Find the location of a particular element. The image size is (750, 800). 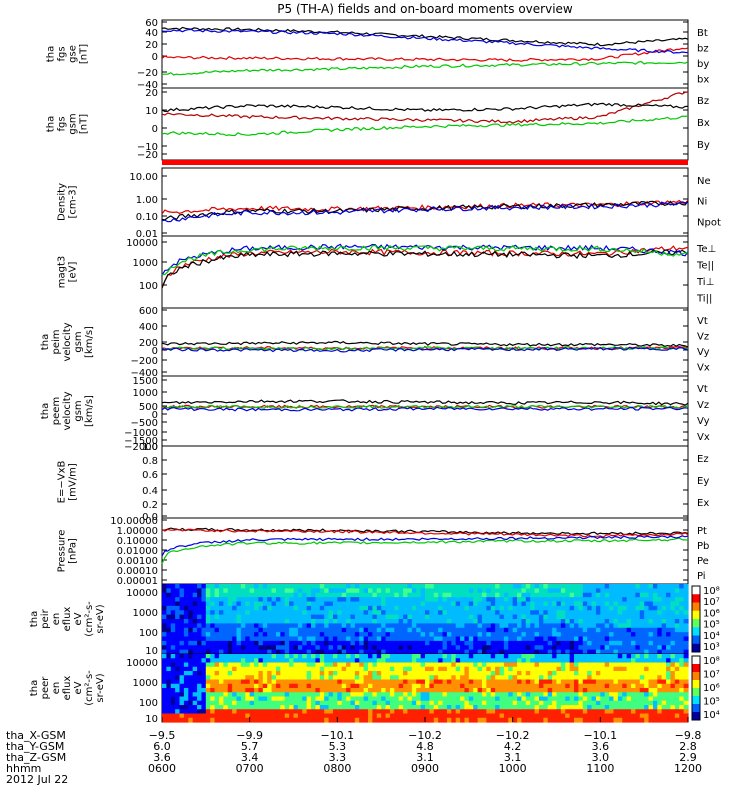

footer-value: 3.1 is located at coordinates (425, 757).